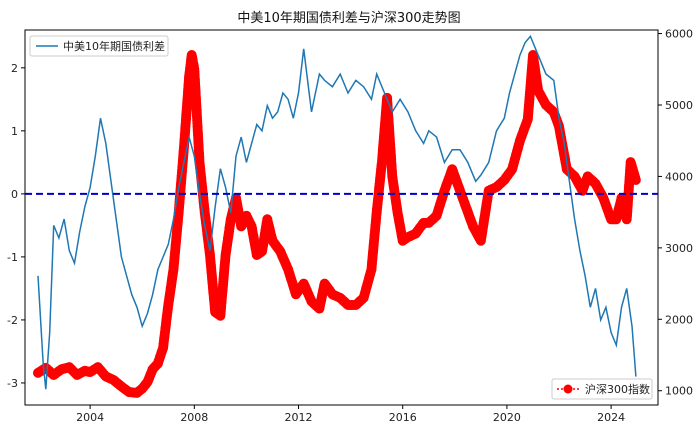  I want to click on y-right-tick-label: 3000, so click(679, 248).